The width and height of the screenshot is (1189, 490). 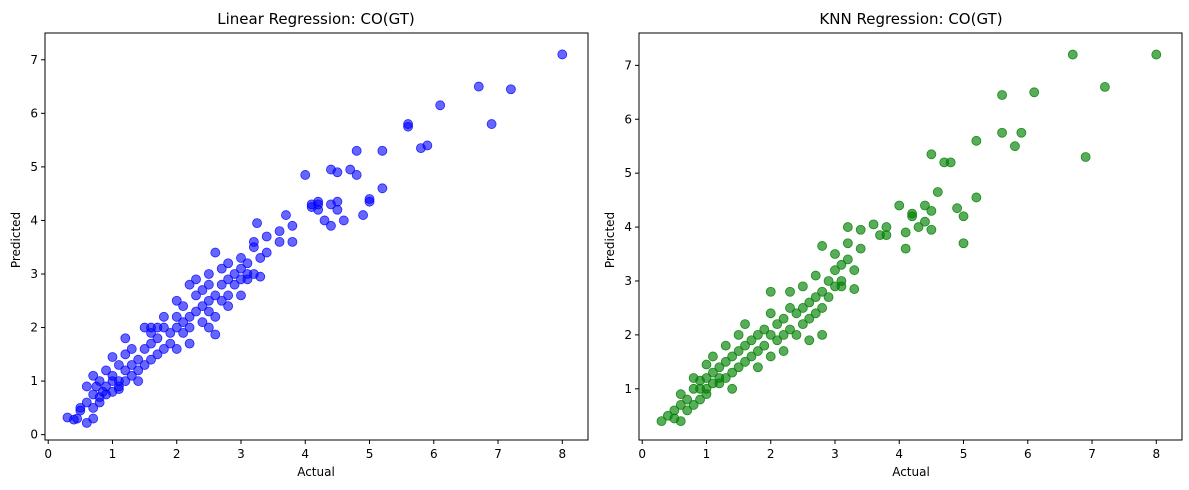 What do you see at coordinates (305, 454) in the screenshot?
I see `linear-x-tick-label-4: 4` at bounding box center [305, 454].